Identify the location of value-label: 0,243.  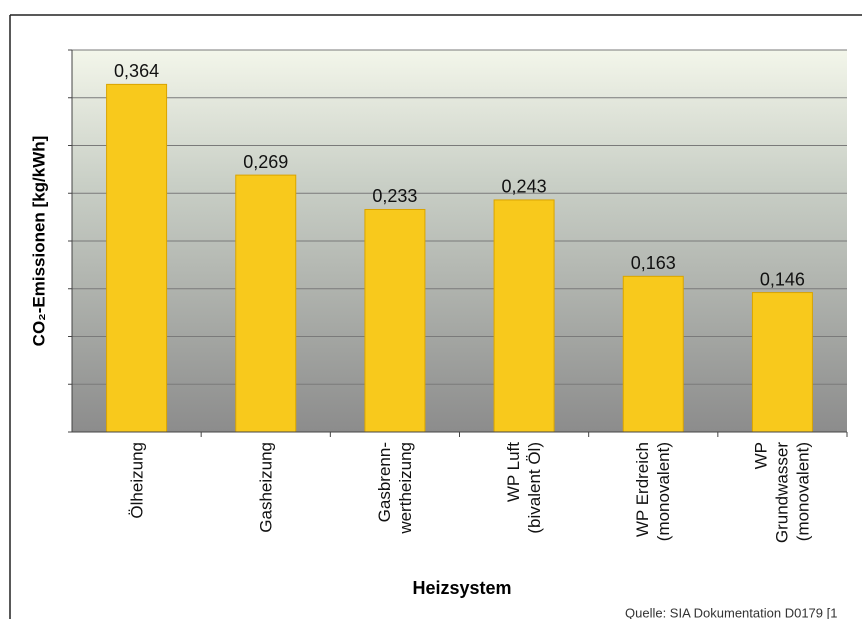
(524, 187).